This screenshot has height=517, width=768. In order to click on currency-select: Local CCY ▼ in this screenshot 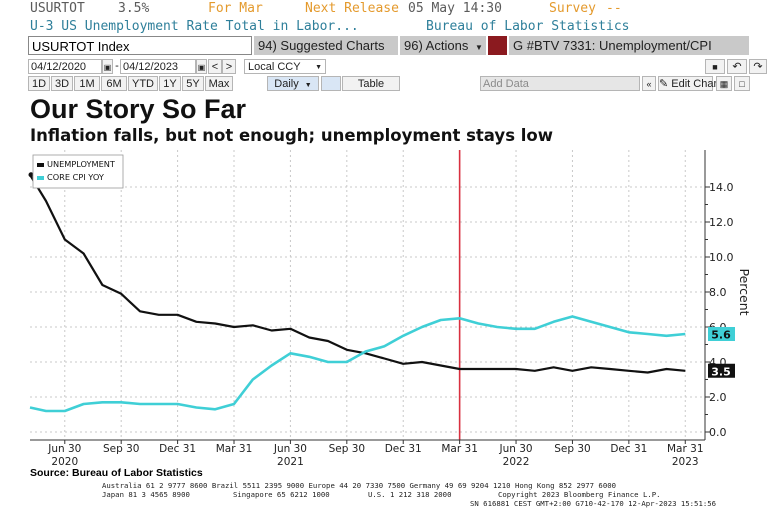, I will do `click(285, 66)`.